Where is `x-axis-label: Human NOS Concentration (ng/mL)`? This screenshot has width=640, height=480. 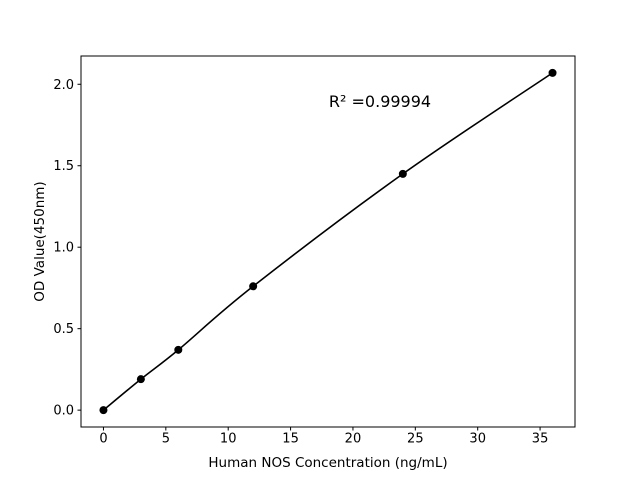 x-axis-label: Human NOS Concentration (ng/mL) is located at coordinates (327, 463).